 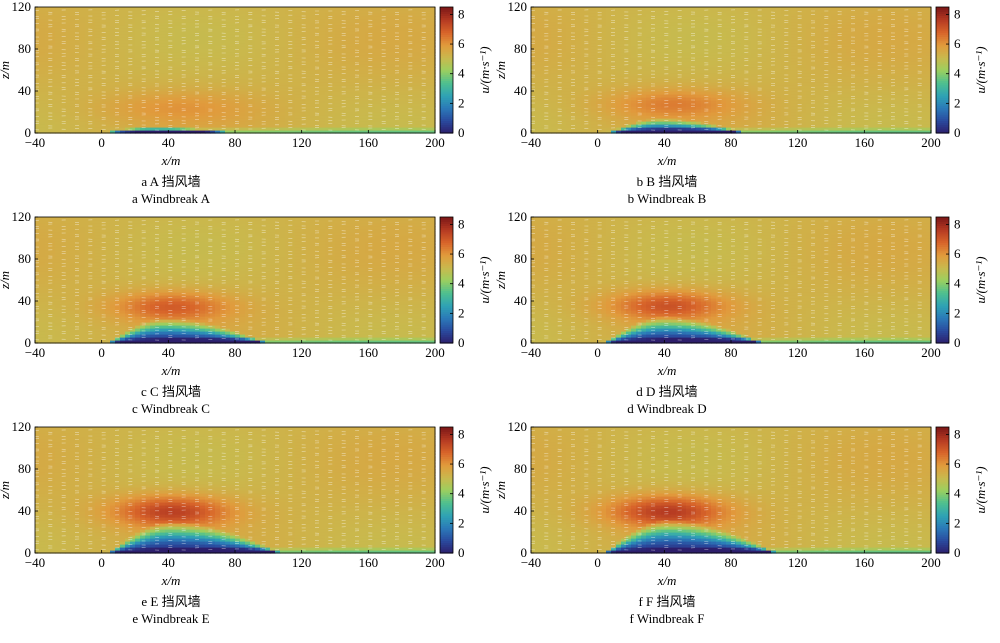 I want to click on caption-en: b Windbreak B, so click(x=667, y=198).